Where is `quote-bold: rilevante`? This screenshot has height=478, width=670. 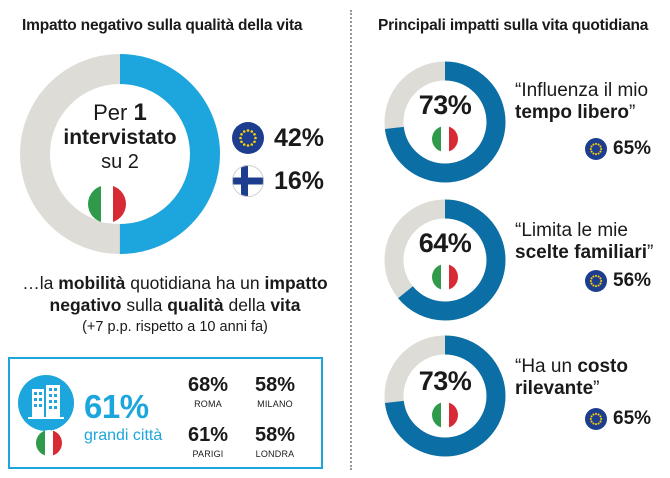
quote-bold: rilevante is located at coordinates (554, 388).